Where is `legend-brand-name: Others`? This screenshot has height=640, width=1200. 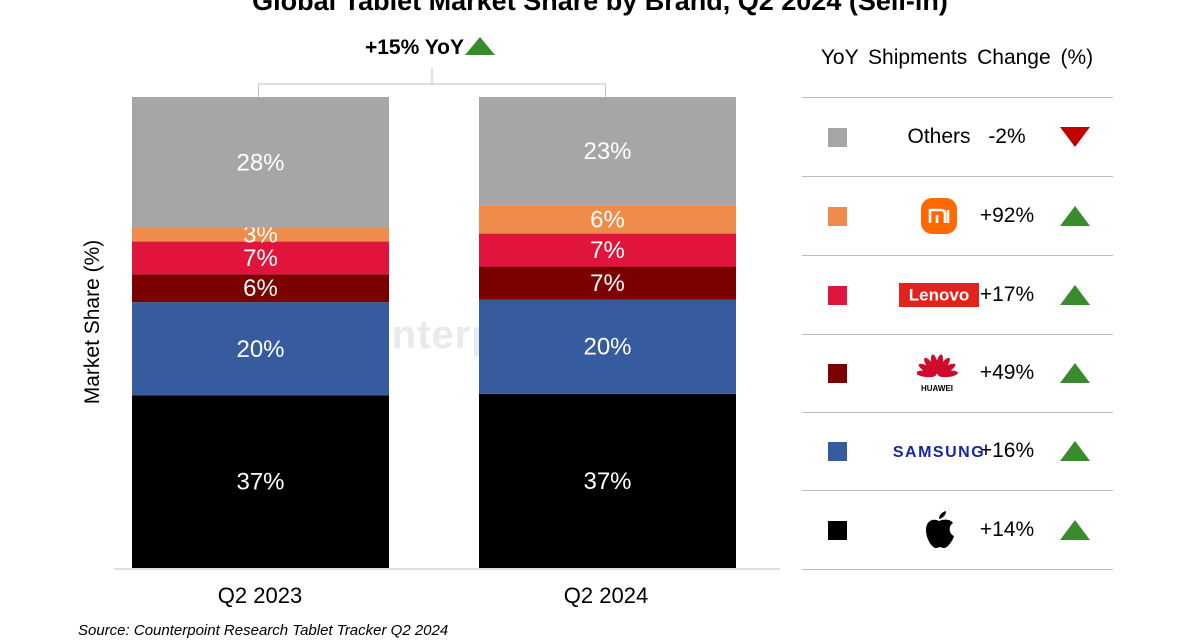 legend-brand-name: Others is located at coordinates (939, 136).